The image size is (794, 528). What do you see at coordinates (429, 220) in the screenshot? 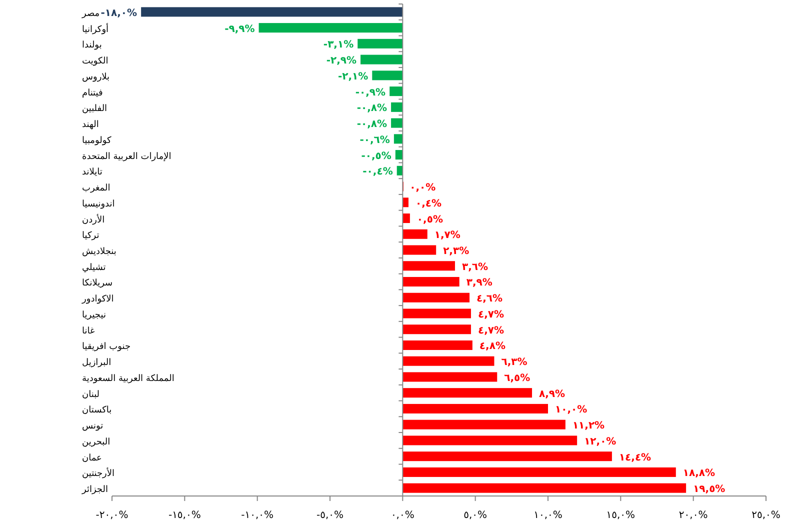
I see `data-label: ٠,٥%` at bounding box center [429, 220].